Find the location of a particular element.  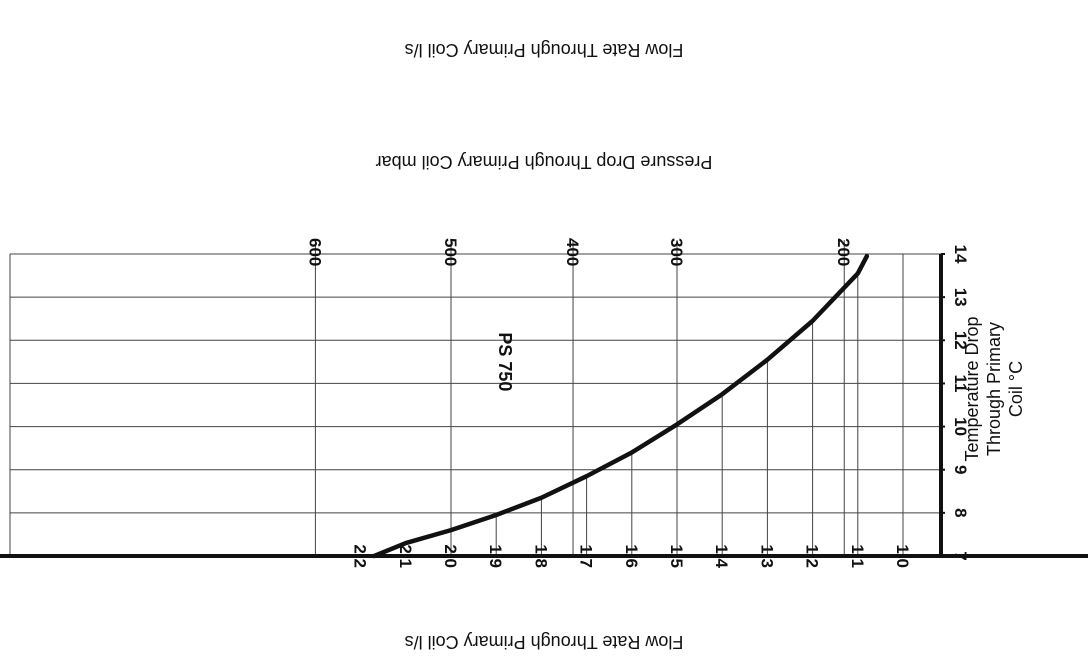

pressure-tick-label: 500 is located at coordinates (450, 252).